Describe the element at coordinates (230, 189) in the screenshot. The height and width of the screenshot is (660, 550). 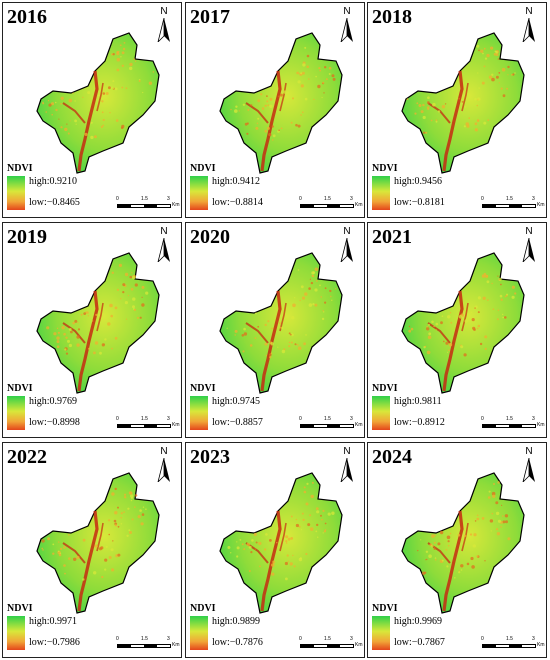
I see `ndvi-legend: NDVI high:0.9412 low:−0.8814` at that location.